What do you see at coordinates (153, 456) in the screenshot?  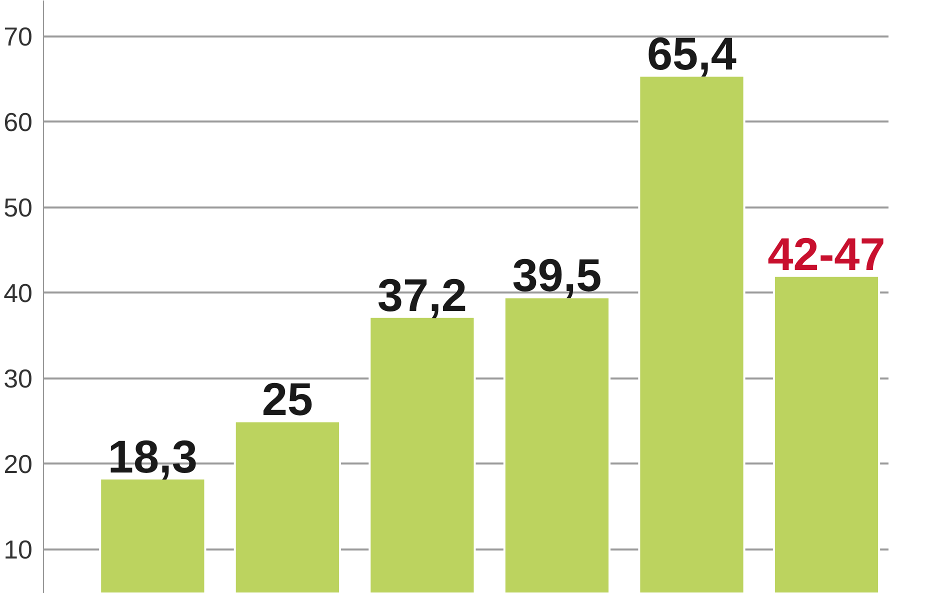 I see `data-label: 18,3` at bounding box center [153, 456].